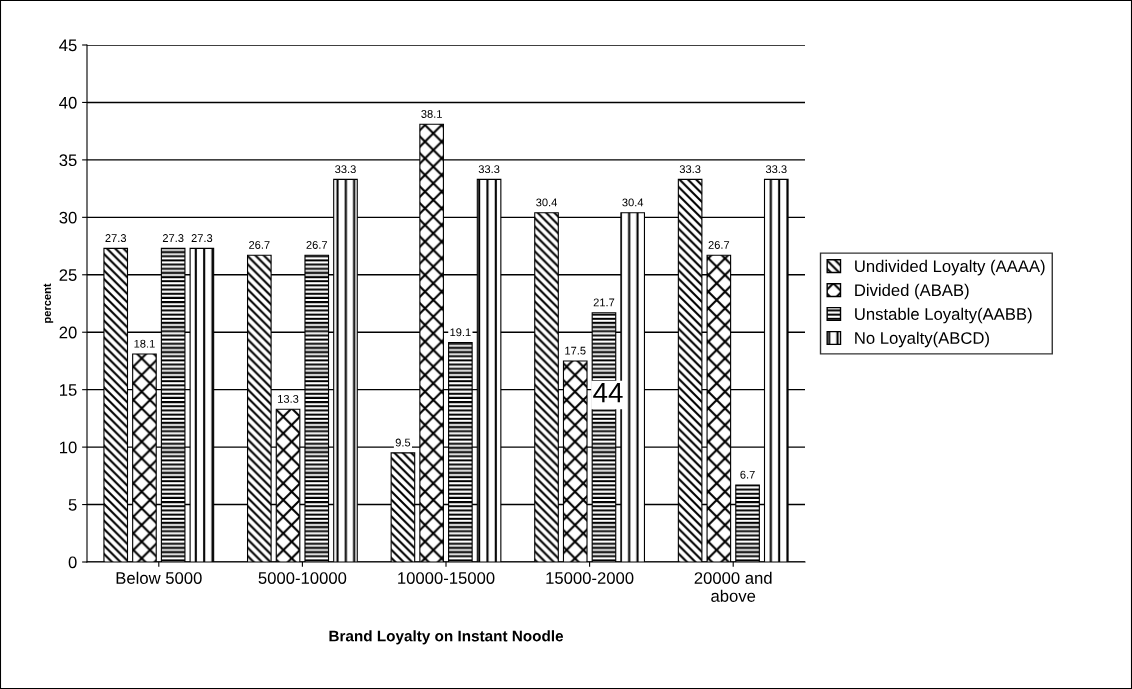 The image size is (1132, 689). I want to click on data-label: 9.5, so click(403, 442).